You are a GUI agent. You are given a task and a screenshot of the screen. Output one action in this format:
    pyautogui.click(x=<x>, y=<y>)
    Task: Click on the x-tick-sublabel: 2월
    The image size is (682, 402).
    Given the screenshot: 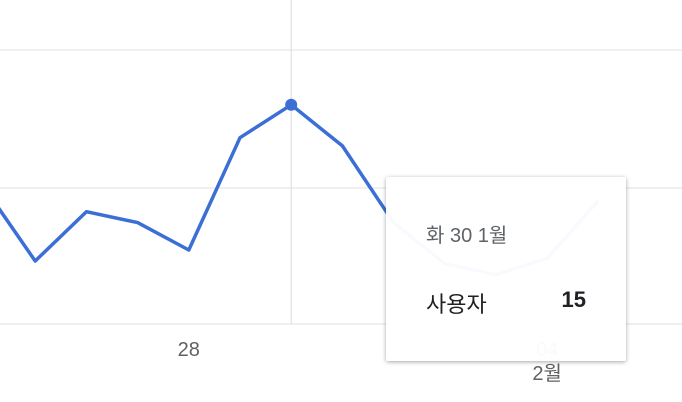 What is the action you would take?
    pyautogui.click(x=547, y=373)
    